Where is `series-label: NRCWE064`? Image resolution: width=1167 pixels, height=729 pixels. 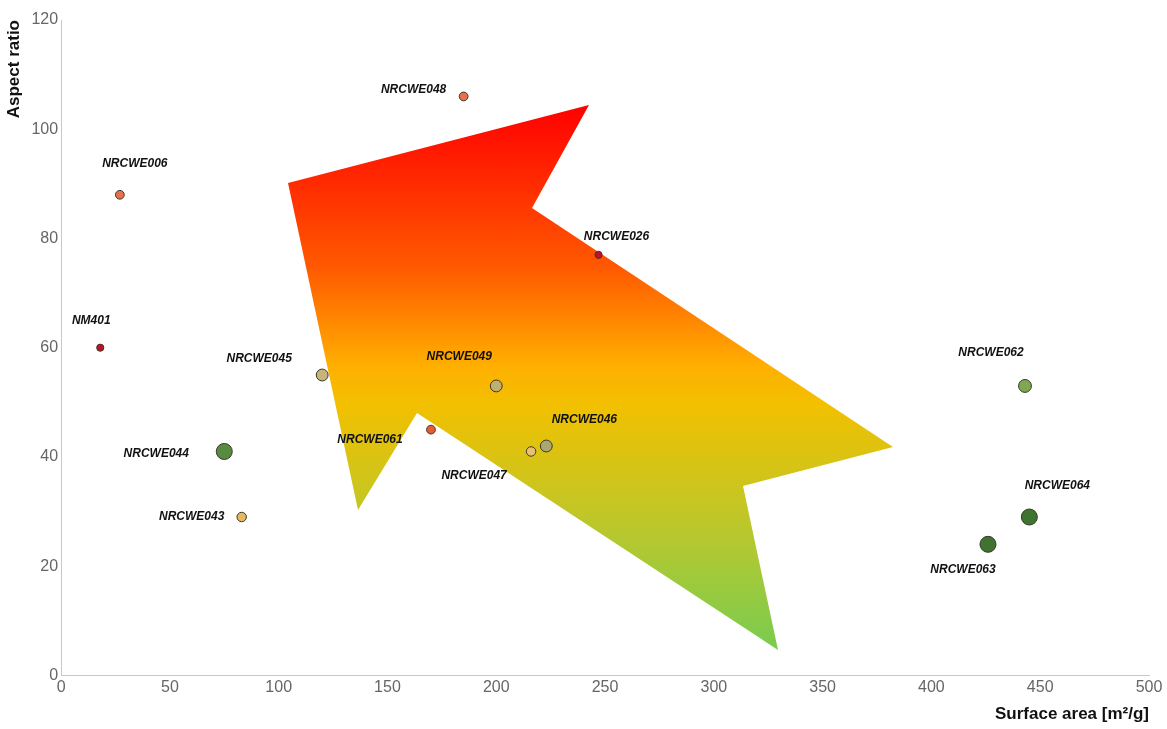 series-label: NRCWE064 is located at coordinates (1057, 485).